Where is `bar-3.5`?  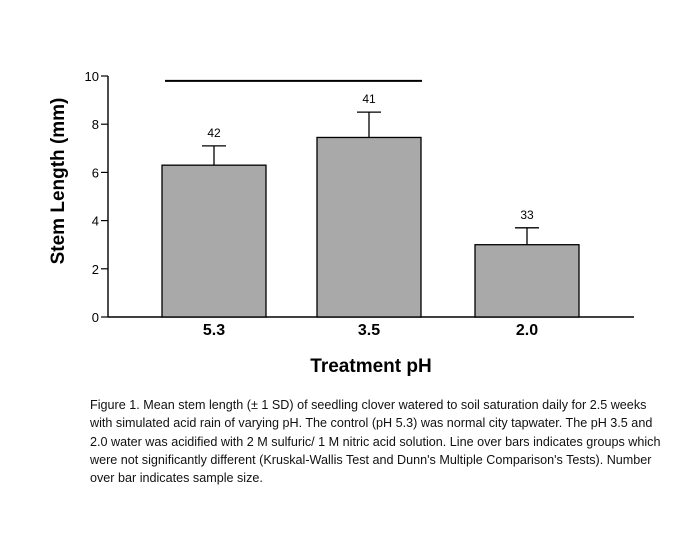 bar-3.5 is located at coordinates (369, 227).